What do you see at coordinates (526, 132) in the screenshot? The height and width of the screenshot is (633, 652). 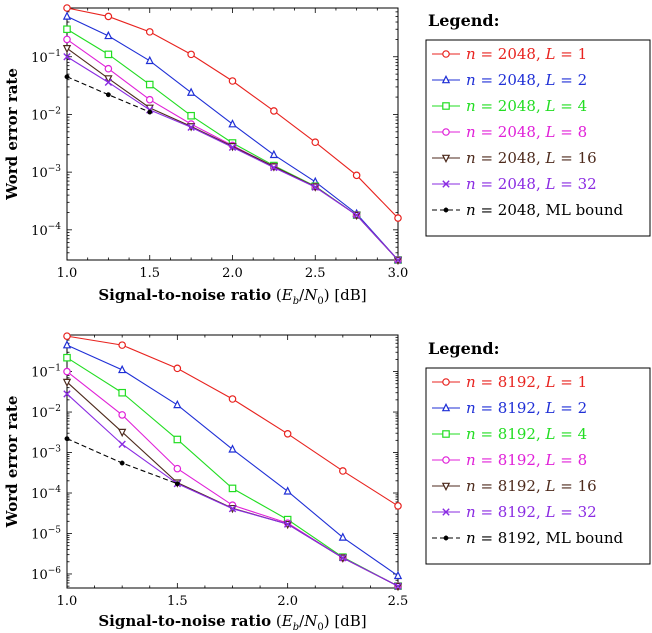 I see `legend-entry: n = 2048, L = 8` at bounding box center [526, 132].